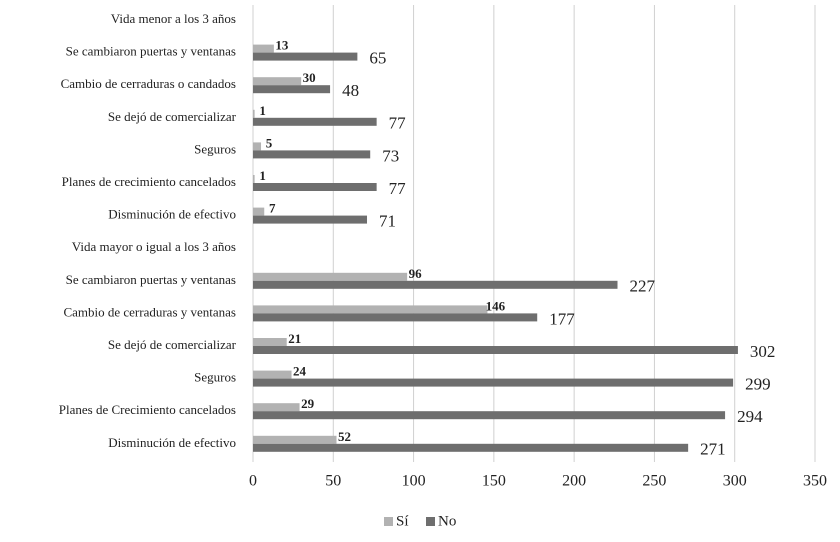  I want to click on value-label: 73, so click(390, 155).